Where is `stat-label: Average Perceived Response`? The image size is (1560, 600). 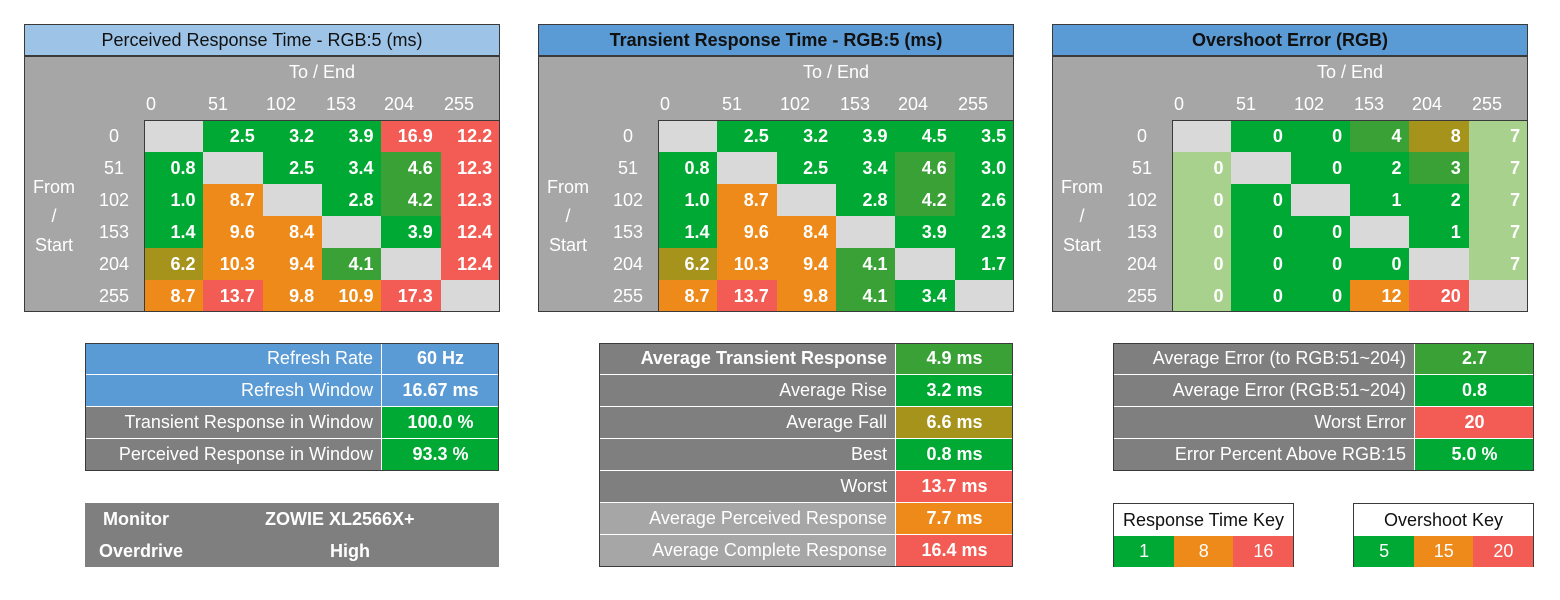 stat-label: Average Perceived Response is located at coordinates (747, 519).